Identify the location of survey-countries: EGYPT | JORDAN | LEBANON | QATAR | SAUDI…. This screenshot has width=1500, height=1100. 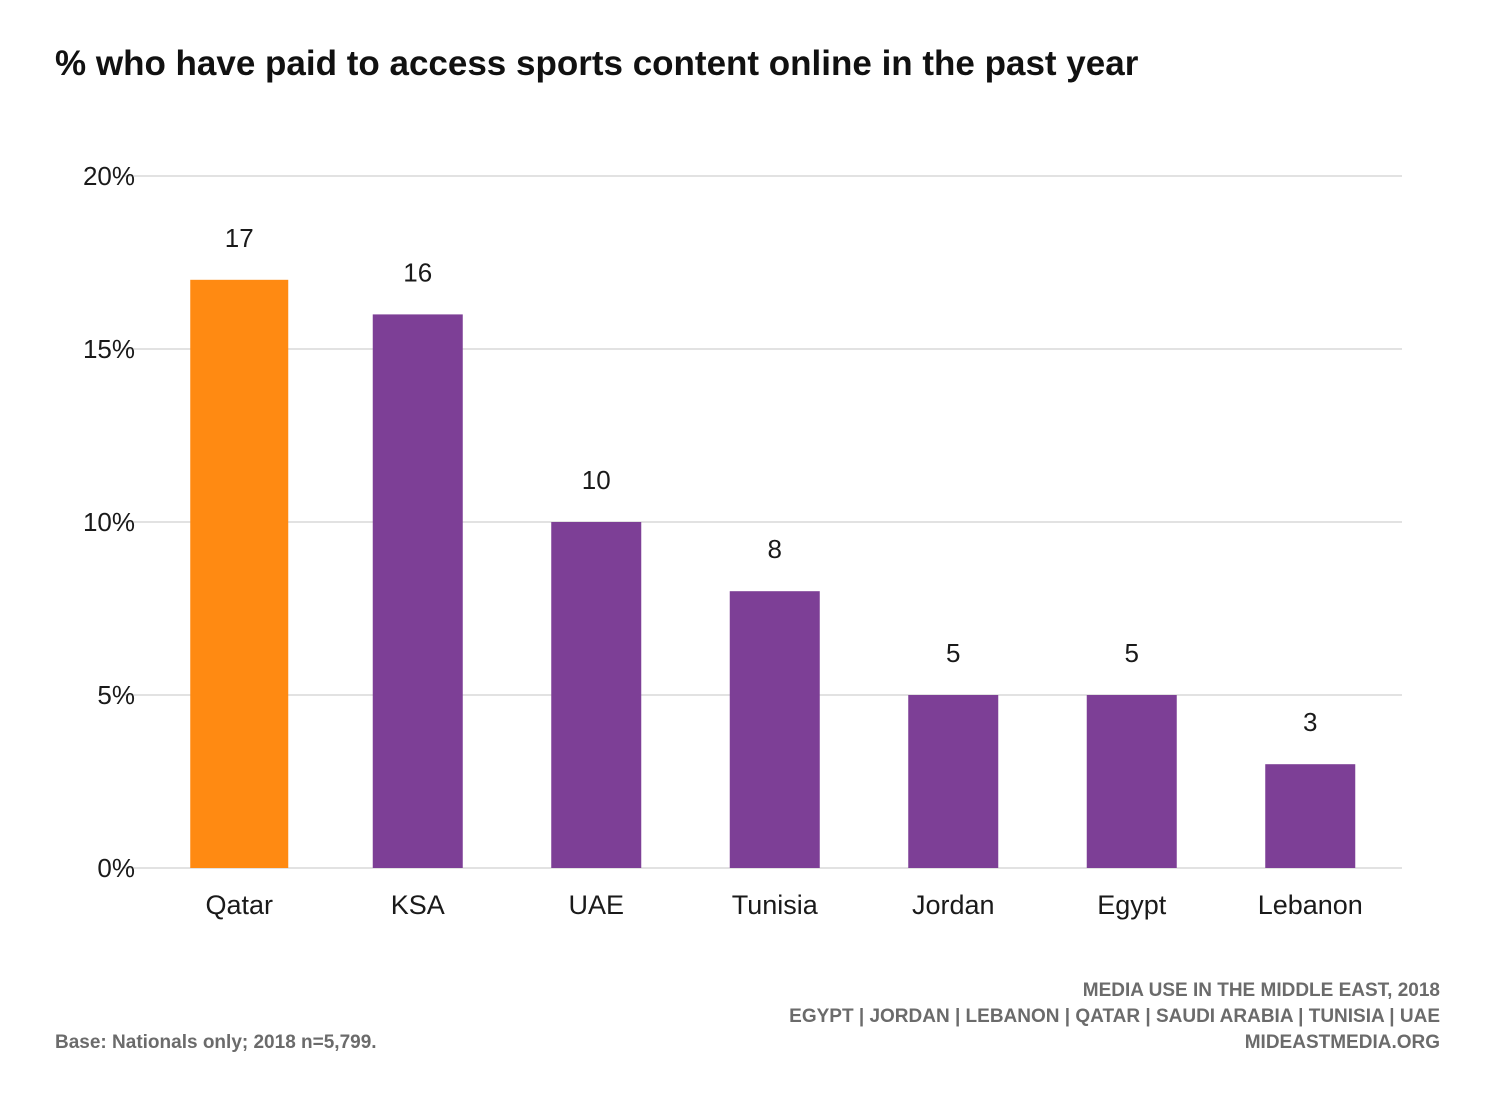
(1114, 1016).